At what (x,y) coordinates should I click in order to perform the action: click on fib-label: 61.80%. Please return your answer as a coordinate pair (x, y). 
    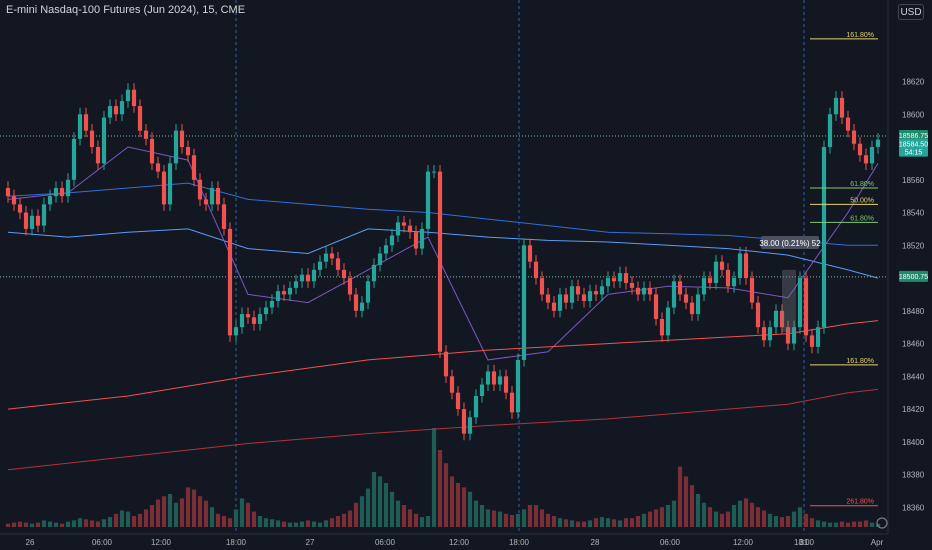
    Looking at the image, I should click on (862, 218).